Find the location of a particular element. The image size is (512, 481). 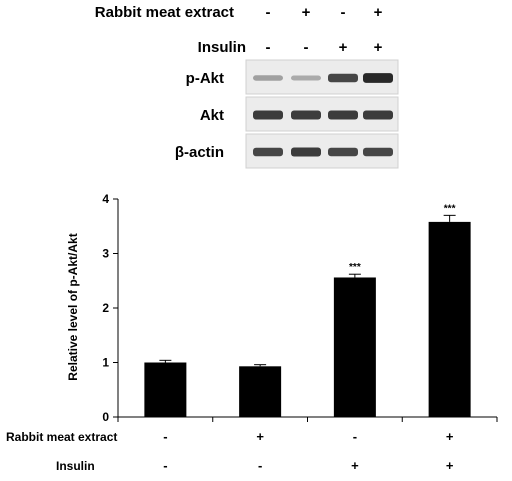

blot-row-label: p-Akt is located at coordinates (205, 78).